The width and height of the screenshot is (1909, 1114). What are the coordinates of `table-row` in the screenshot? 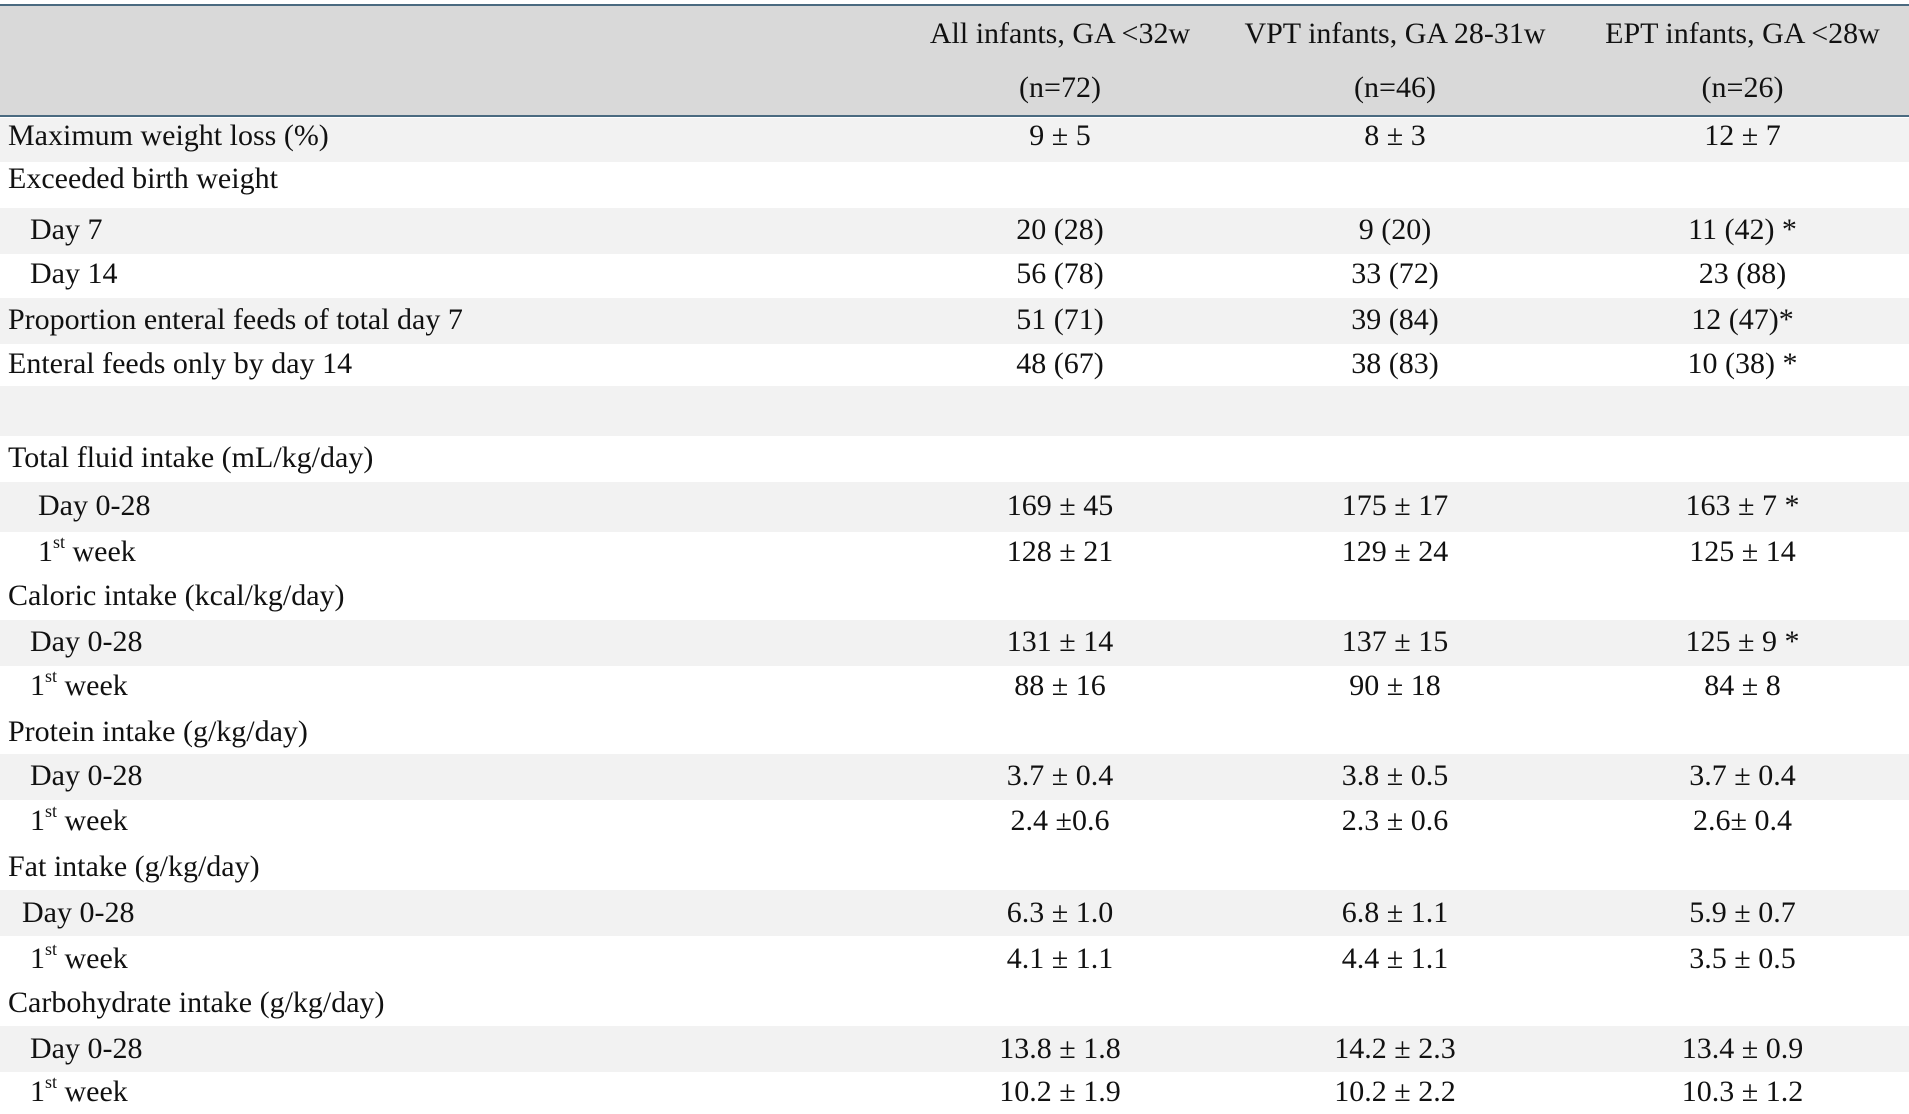 It's located at (954, 410).